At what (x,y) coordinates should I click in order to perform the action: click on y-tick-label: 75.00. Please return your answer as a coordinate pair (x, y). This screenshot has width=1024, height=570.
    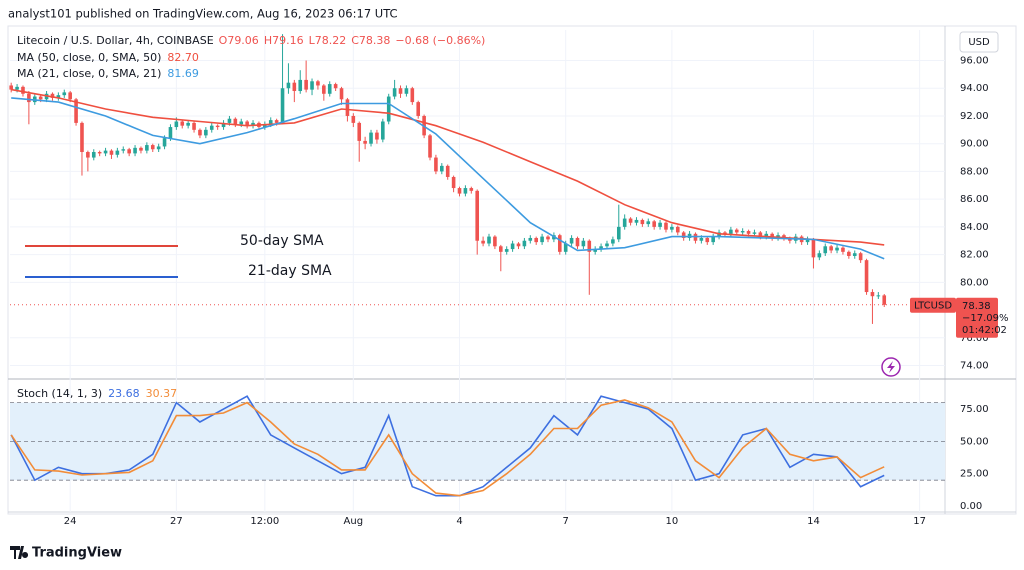
    Looking at the image, I should click on (974, 409).